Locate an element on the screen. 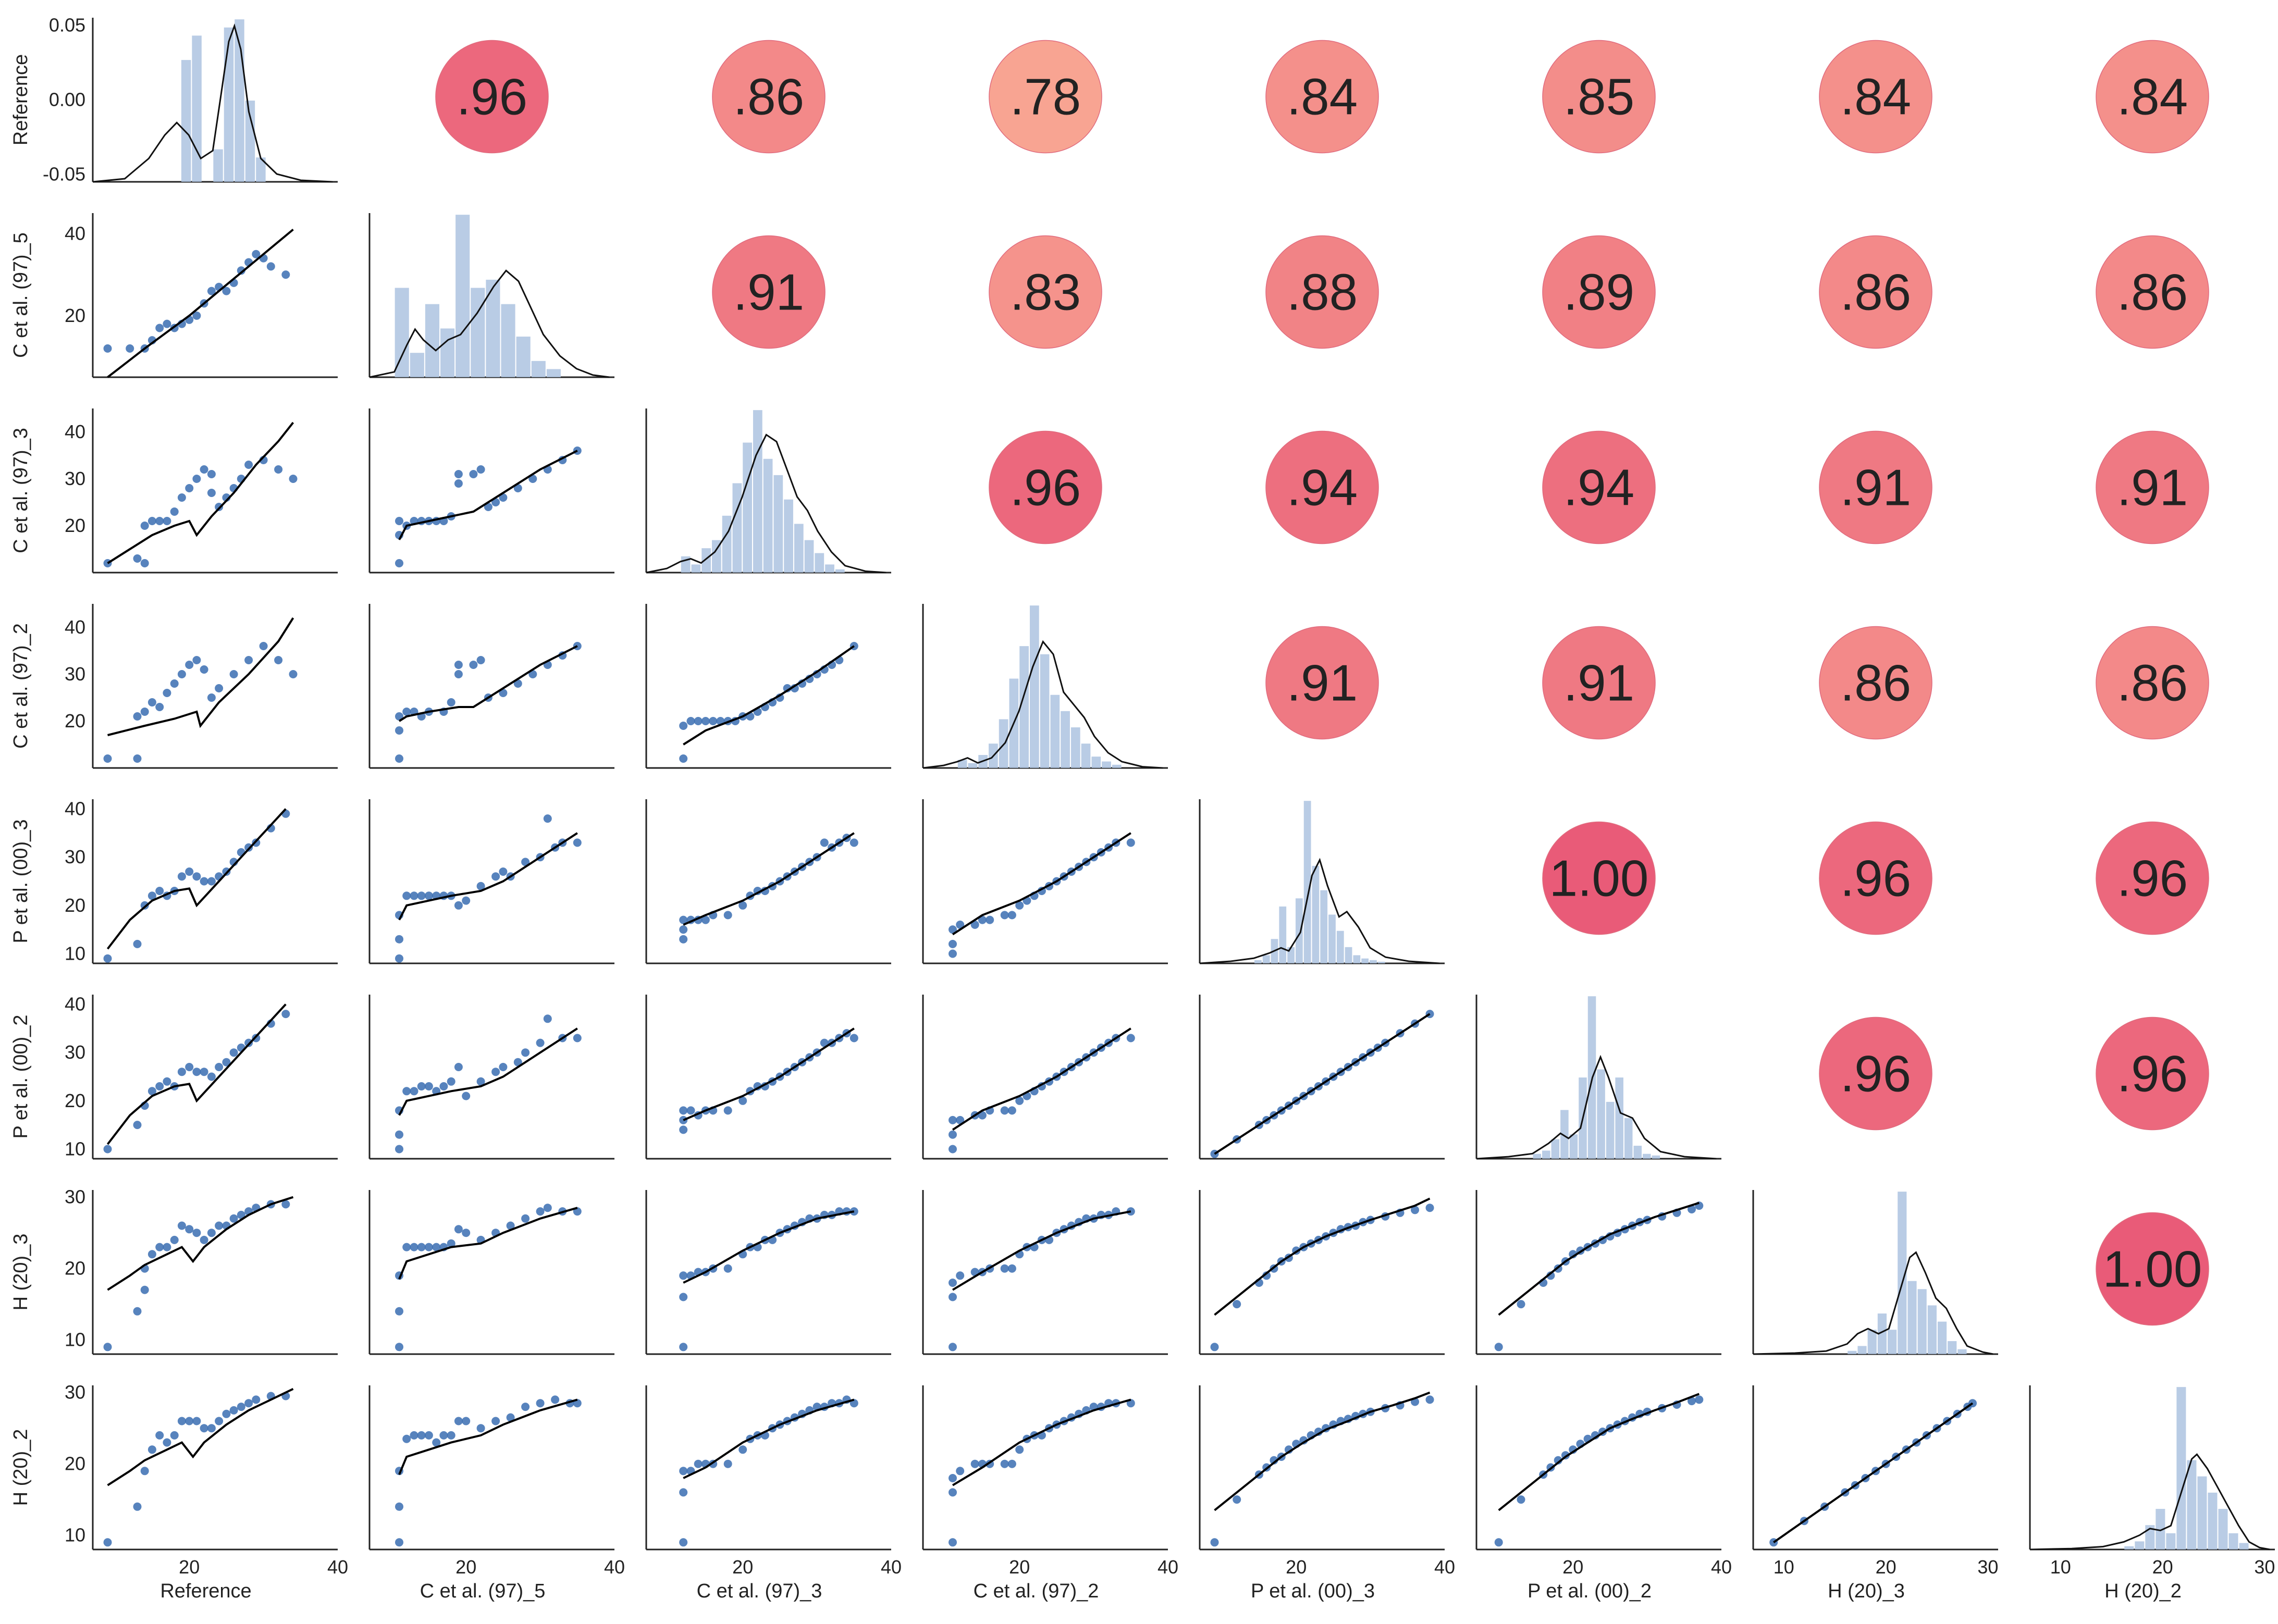  panel-r5-c3 is located at coordinates (1045, 1077).